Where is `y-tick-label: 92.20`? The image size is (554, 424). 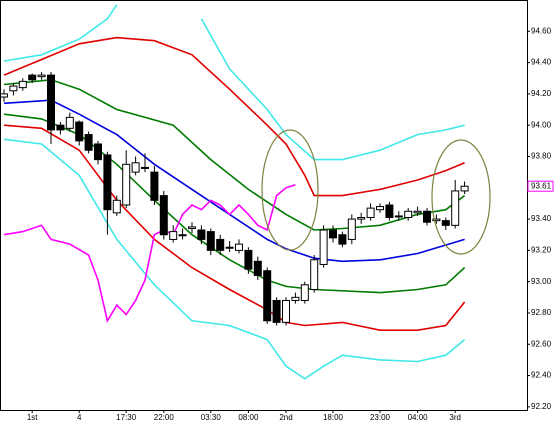
y-tick-label: 92.20 is located at coordinates (541, 406).